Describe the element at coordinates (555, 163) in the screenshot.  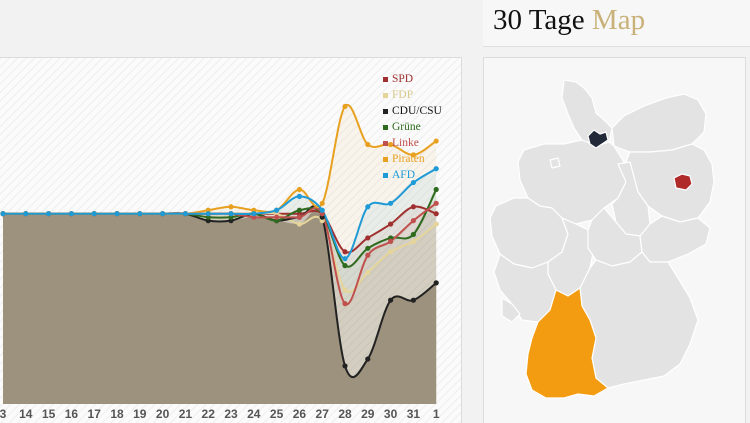
I see `state-bremen` at that location.